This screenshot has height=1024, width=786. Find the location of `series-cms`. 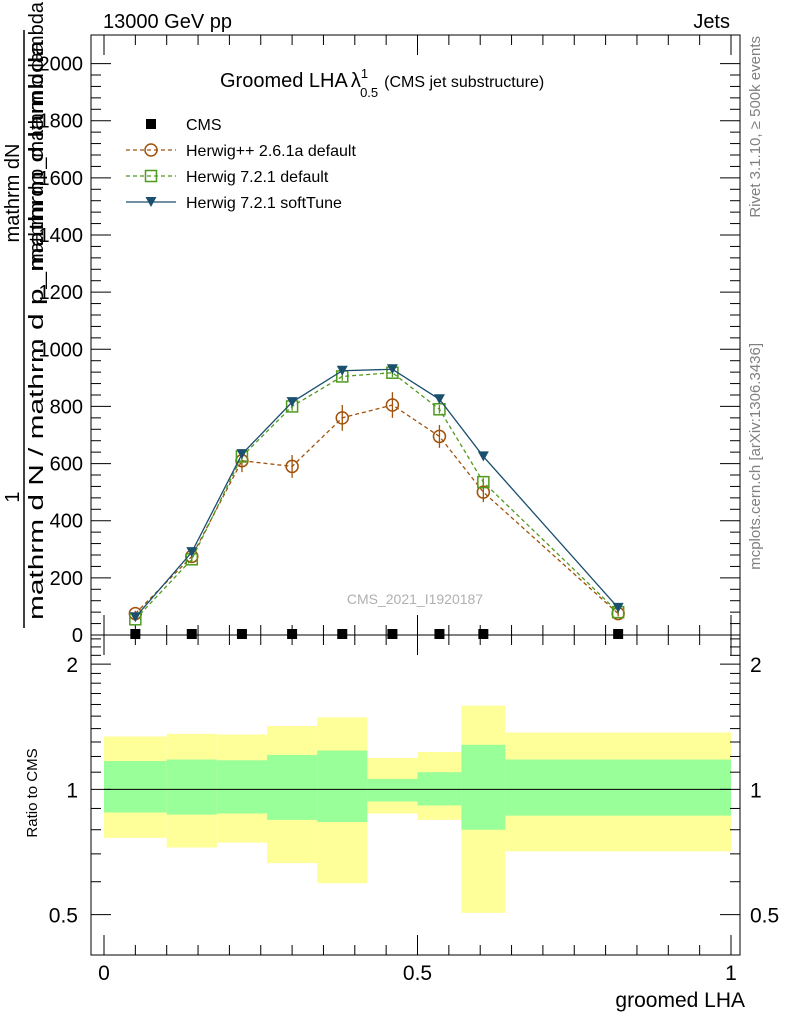

series-cms is located at coordinates (377, 634).